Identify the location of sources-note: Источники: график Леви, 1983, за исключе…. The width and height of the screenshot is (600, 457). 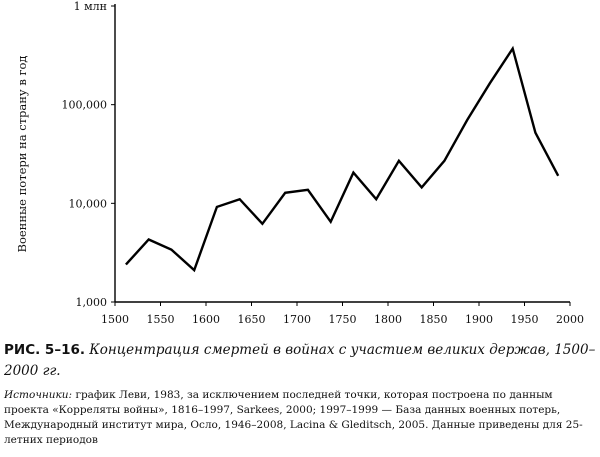
(300, 418).